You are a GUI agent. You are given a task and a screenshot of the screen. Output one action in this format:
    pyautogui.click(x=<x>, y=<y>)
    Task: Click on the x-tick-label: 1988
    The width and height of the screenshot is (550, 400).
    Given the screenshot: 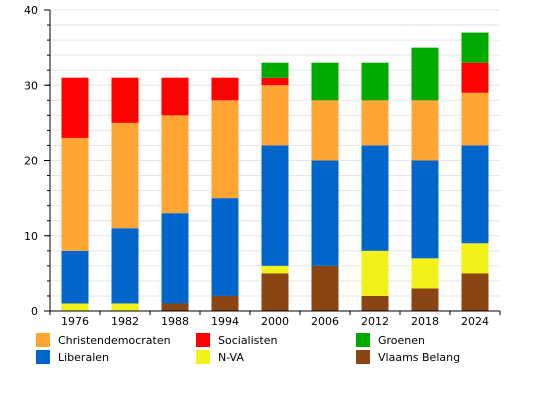 What is the action you would take?
    pyautogui.click(x=175, y=321)
    